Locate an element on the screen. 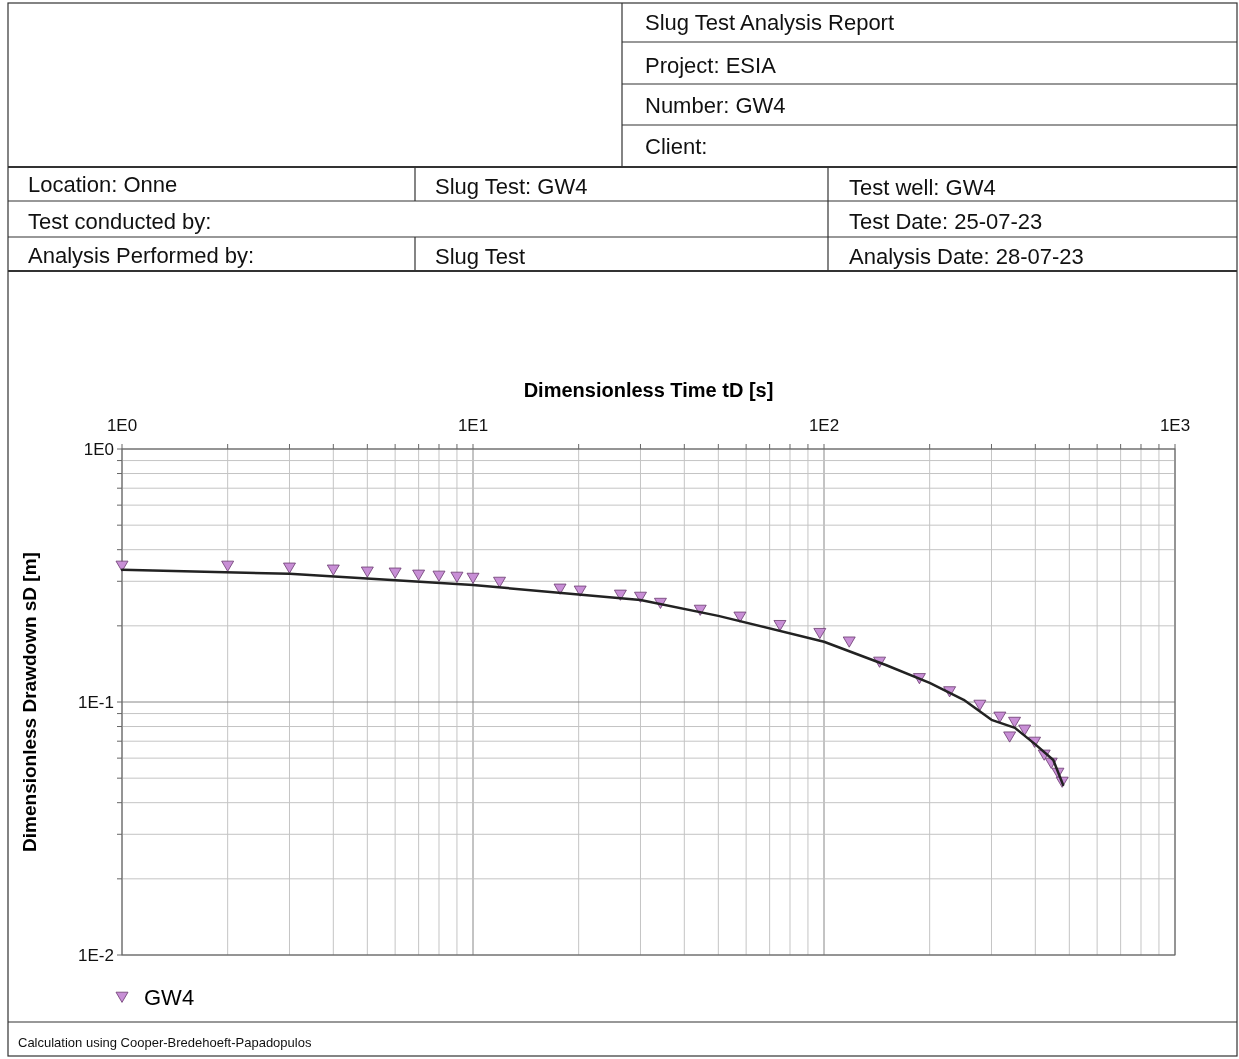 The image size is (1239, 1059). text: Client: is located at coordinates (676, 146).